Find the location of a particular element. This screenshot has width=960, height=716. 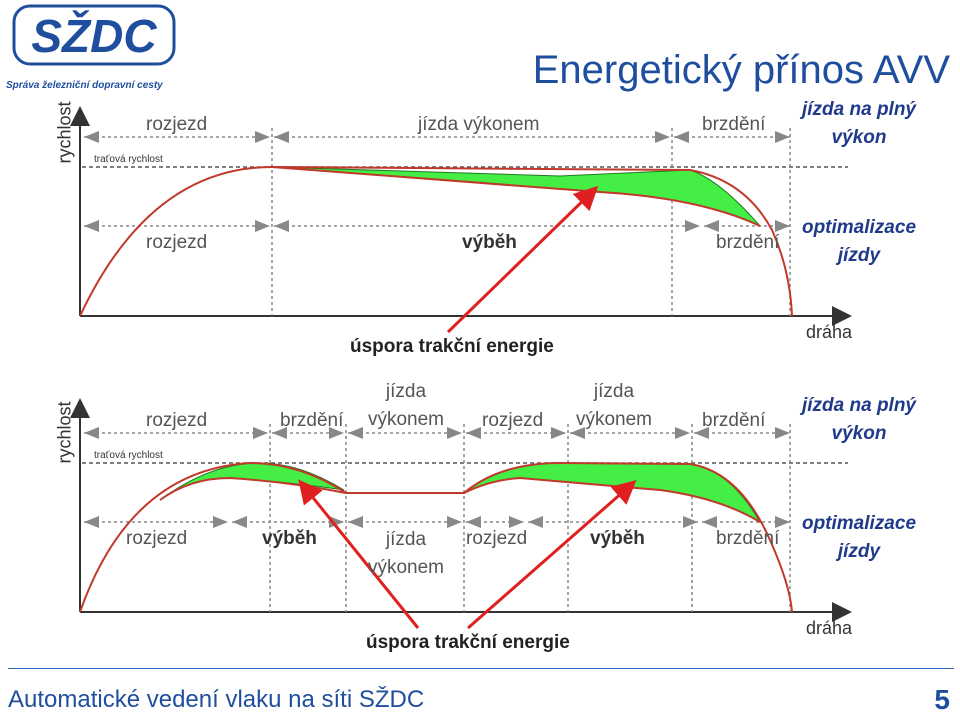

top-speed-line-label: traťová rychlost is located at coordinates (128, 159).